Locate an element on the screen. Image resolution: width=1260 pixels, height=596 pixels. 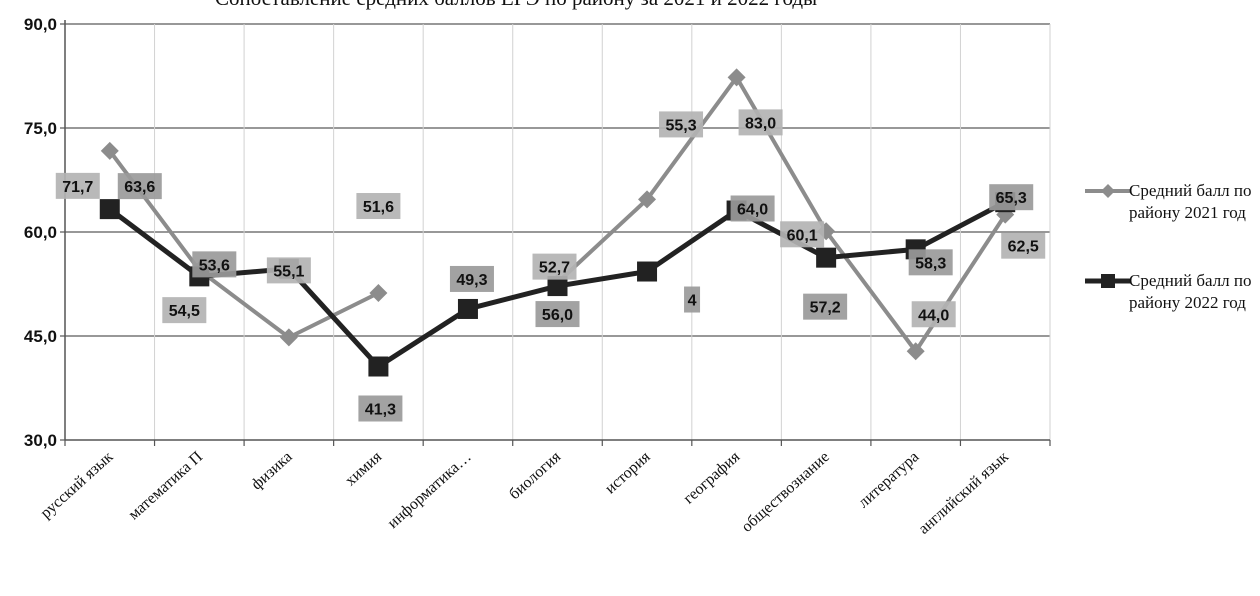
category-label: химия is located at coordinates (364, 469).